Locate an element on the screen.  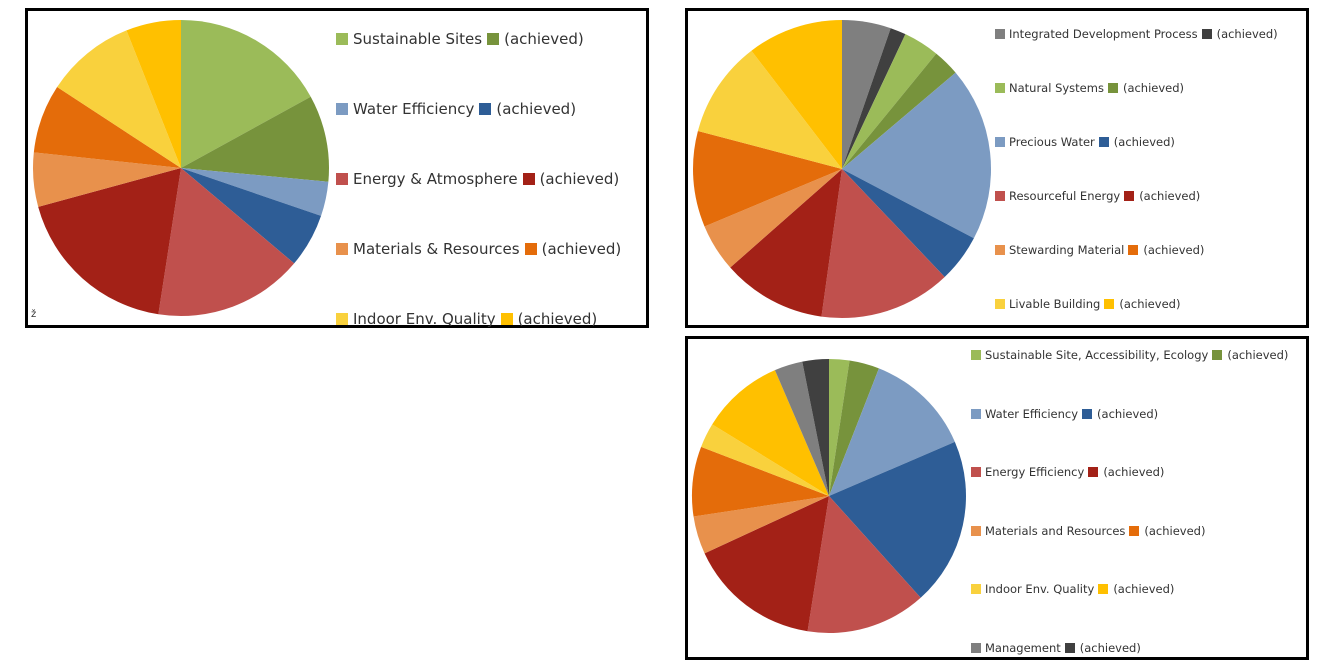
legend-label: Livable Building is located at coordinates (1055, 304).